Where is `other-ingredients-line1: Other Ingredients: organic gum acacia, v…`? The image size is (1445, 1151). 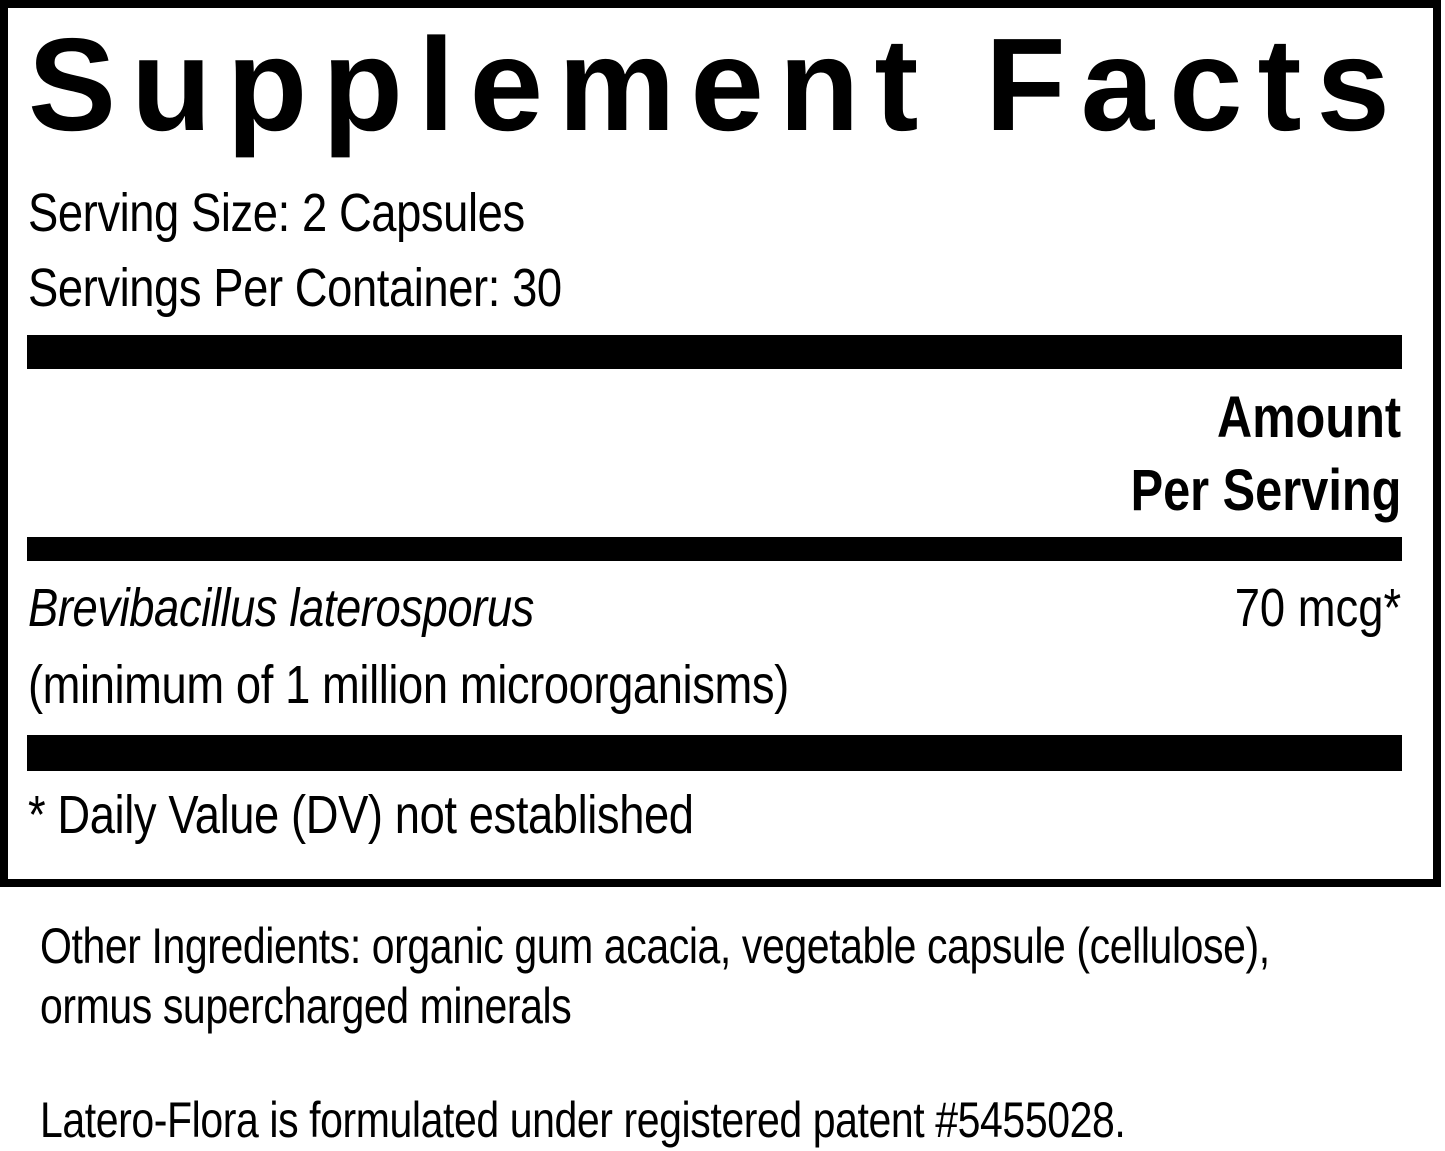 other-ingredients-line1: Other Ingredients: organic gum acacia, v… is located at coordinates (655, 946).